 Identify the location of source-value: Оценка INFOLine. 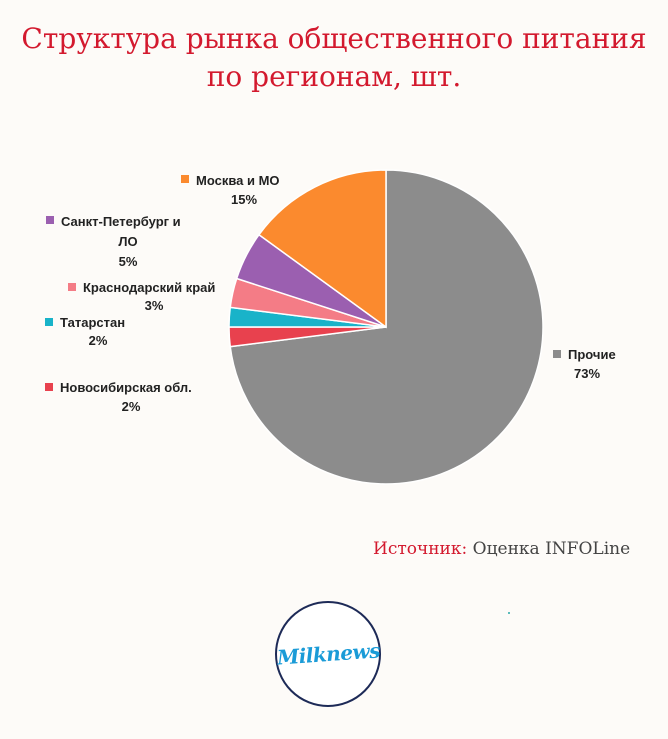
(551, 549).